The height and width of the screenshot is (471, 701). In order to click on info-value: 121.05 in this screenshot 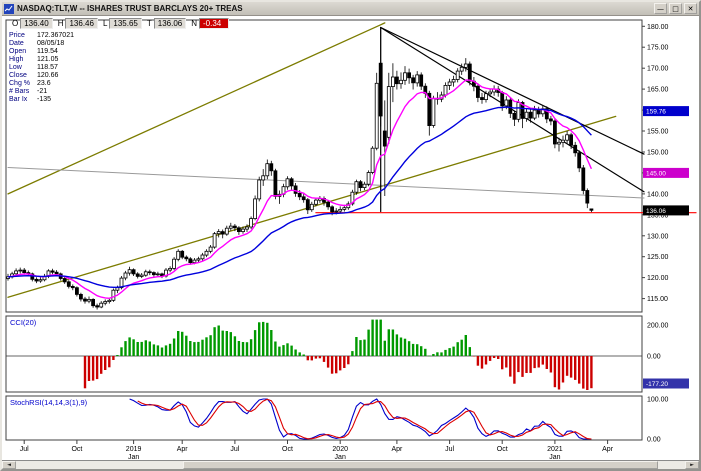, I will do `click(48, 59)`.